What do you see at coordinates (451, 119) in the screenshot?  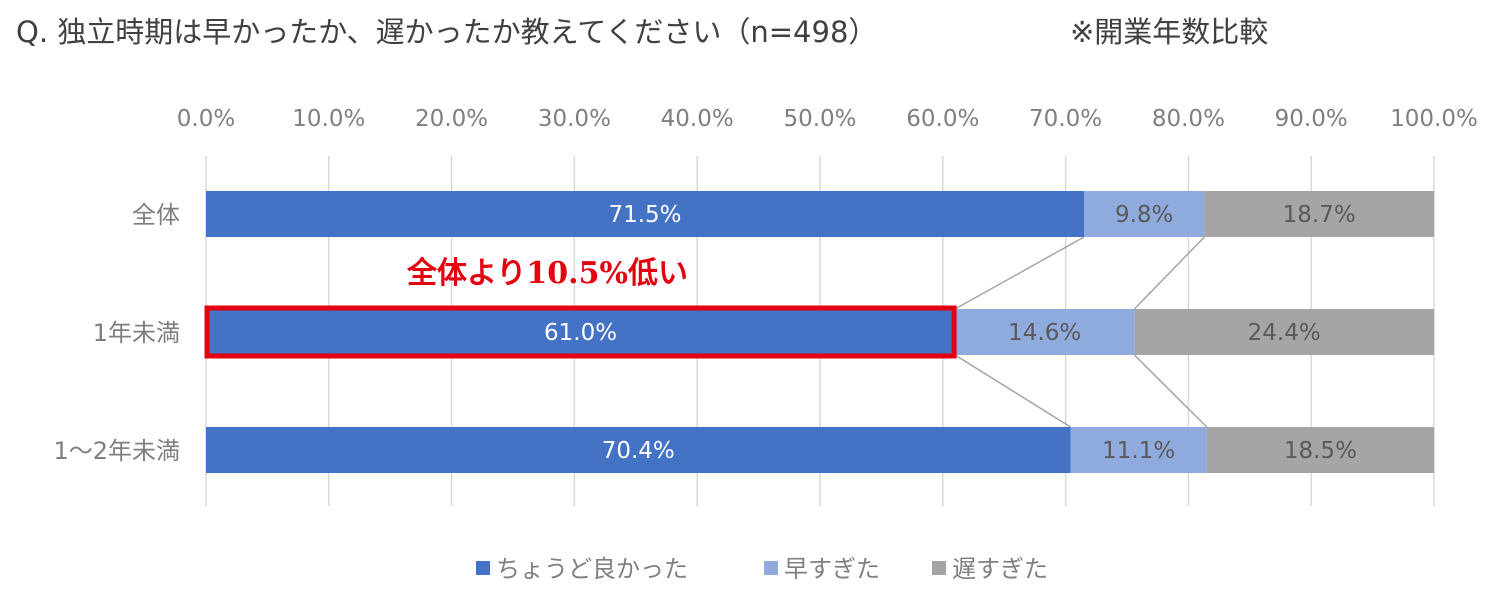 I see `x-tick-label: 20.0%` at bounding box center [451, 119].